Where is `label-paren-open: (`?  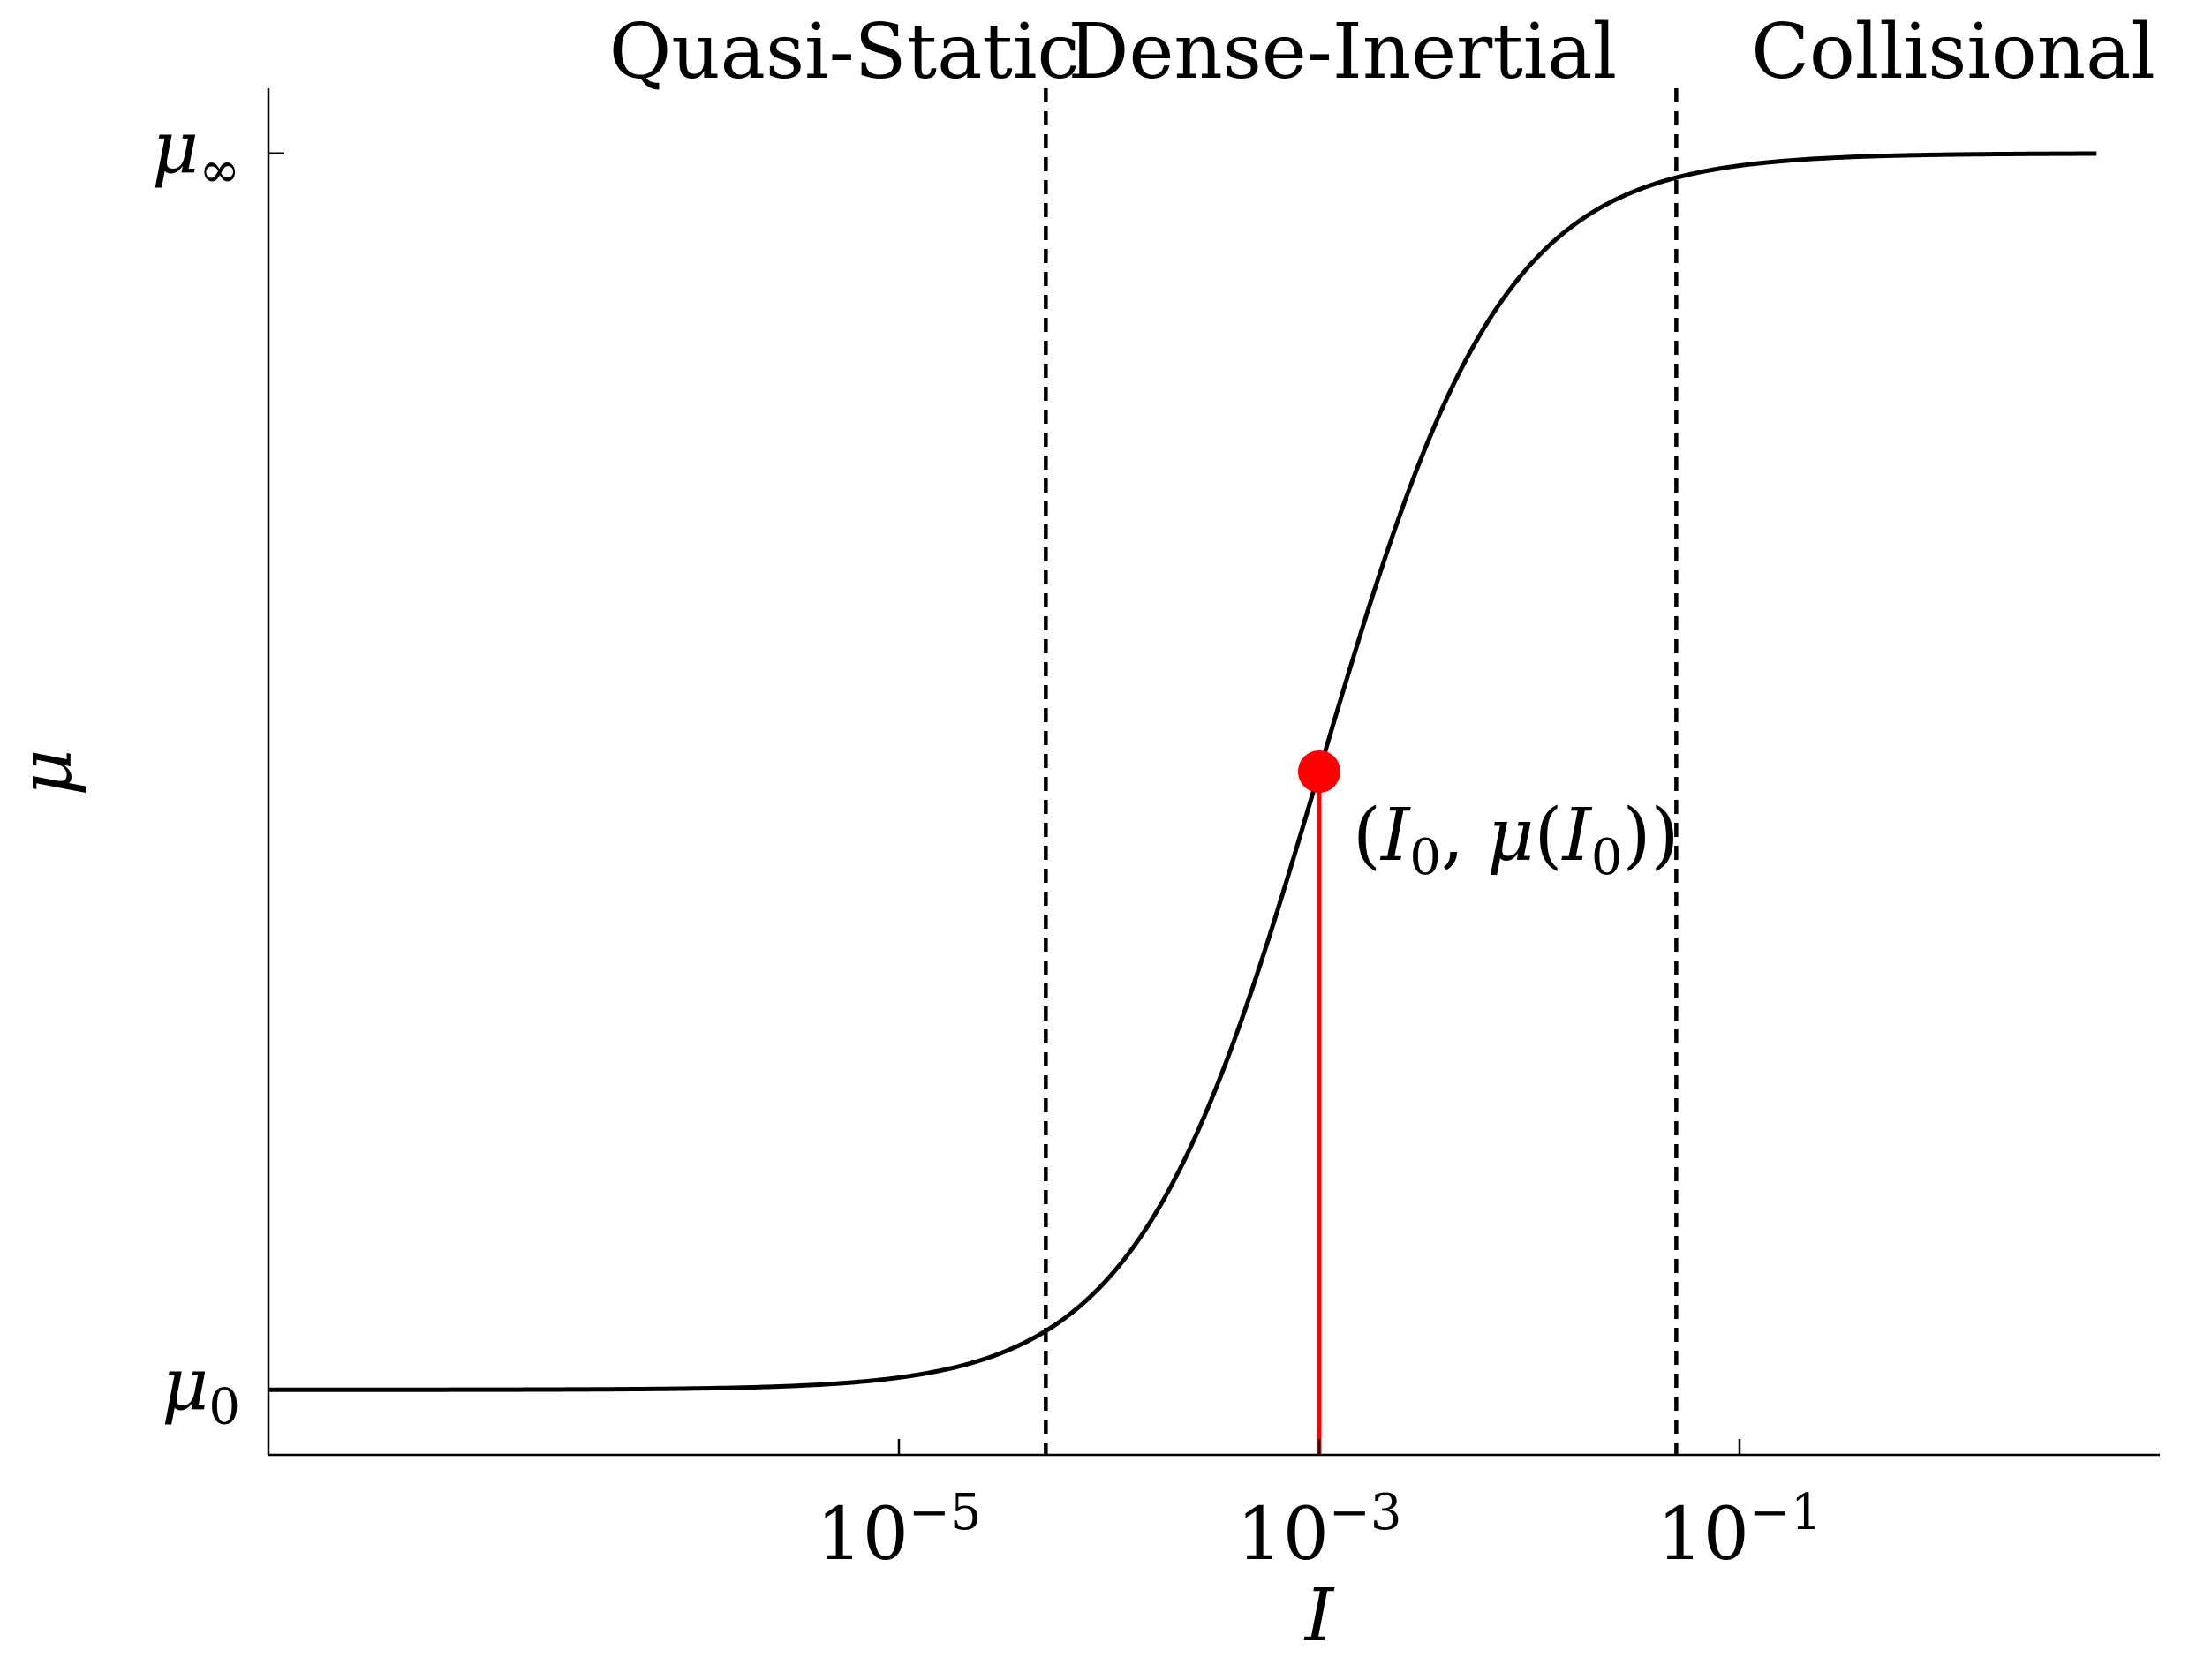 label-paren-open: ( is located at coordinates (1367, 836).